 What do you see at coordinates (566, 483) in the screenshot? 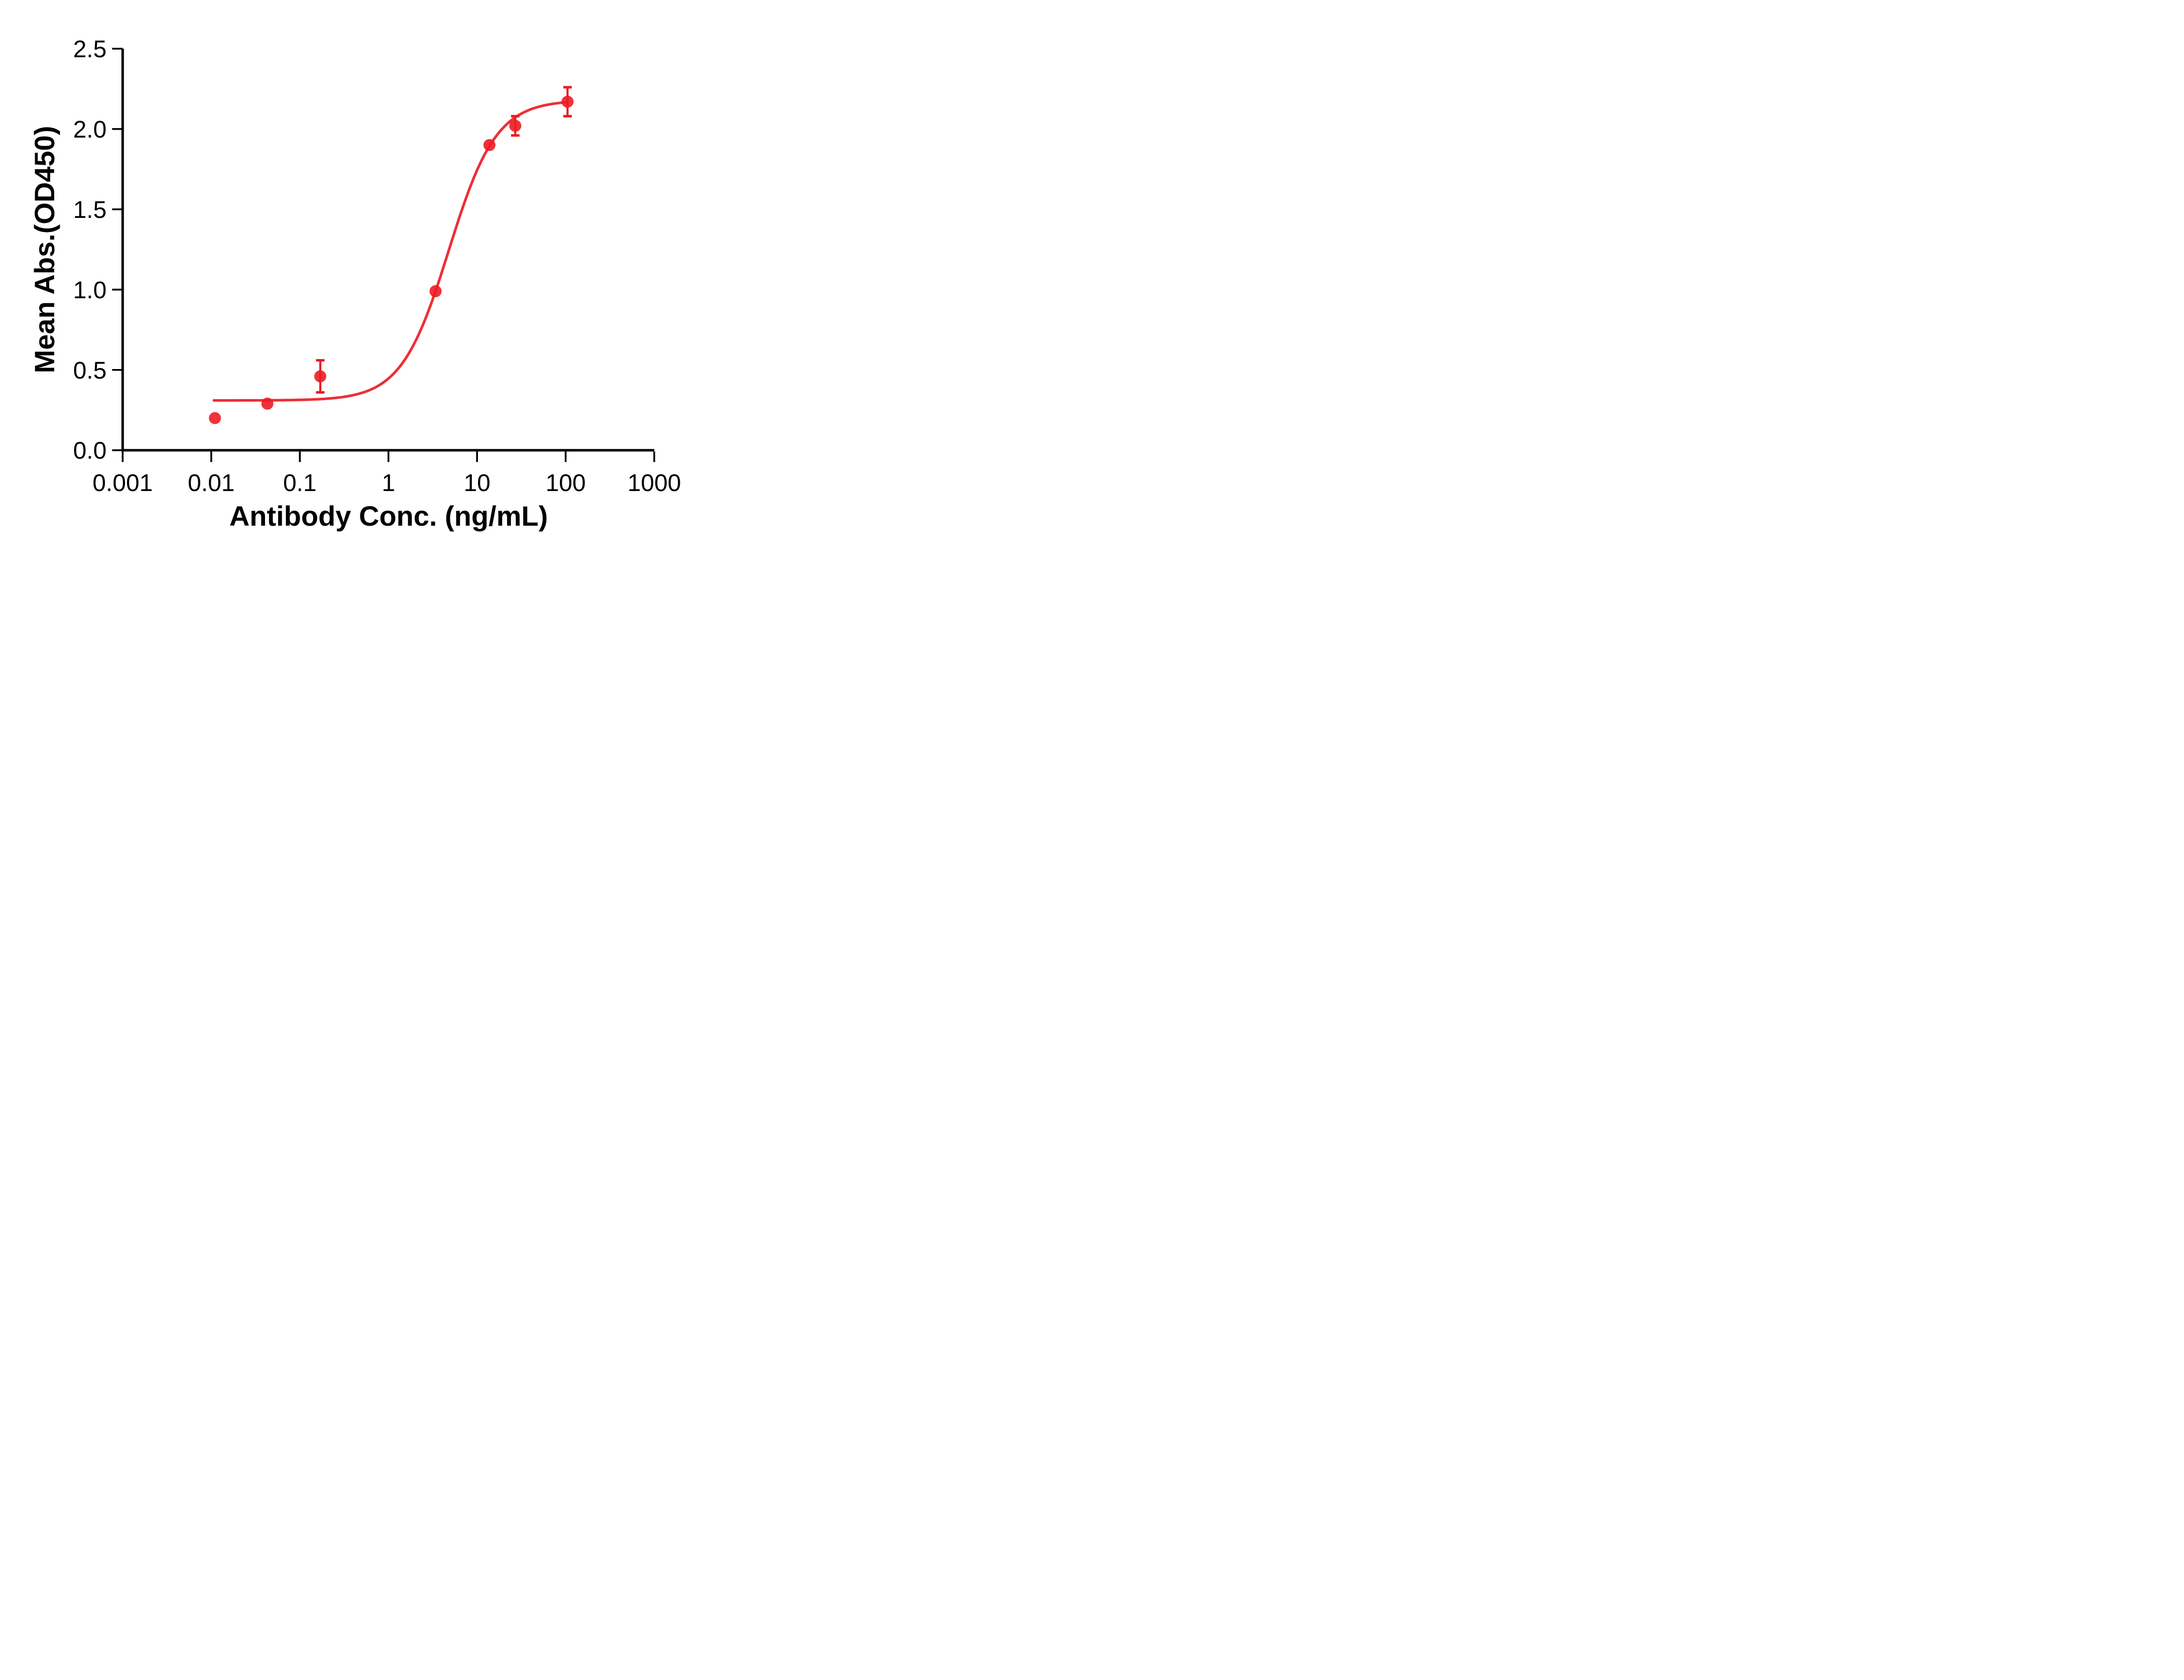
I see `x-tick-label: 100` at bounding box center [566, 483].